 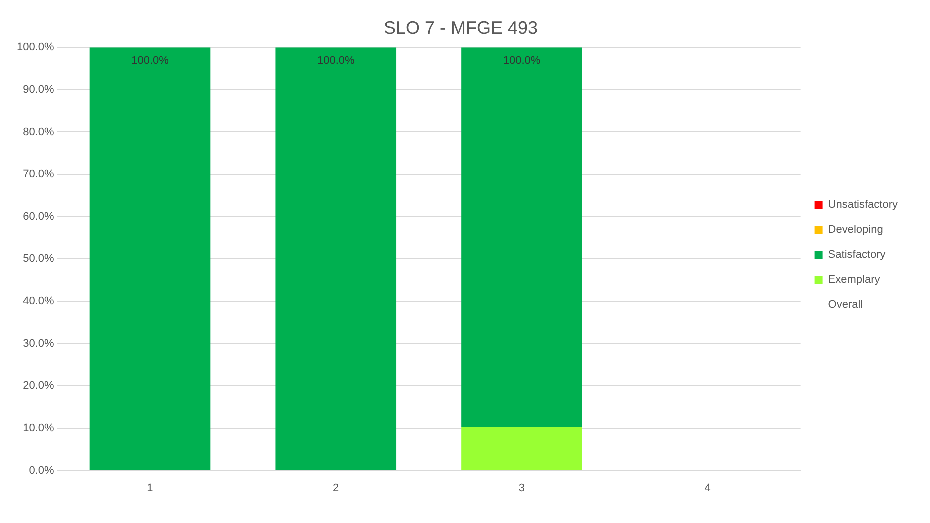 I want to click on y-tick-label: 70.0%, so click(x=39, y=174).